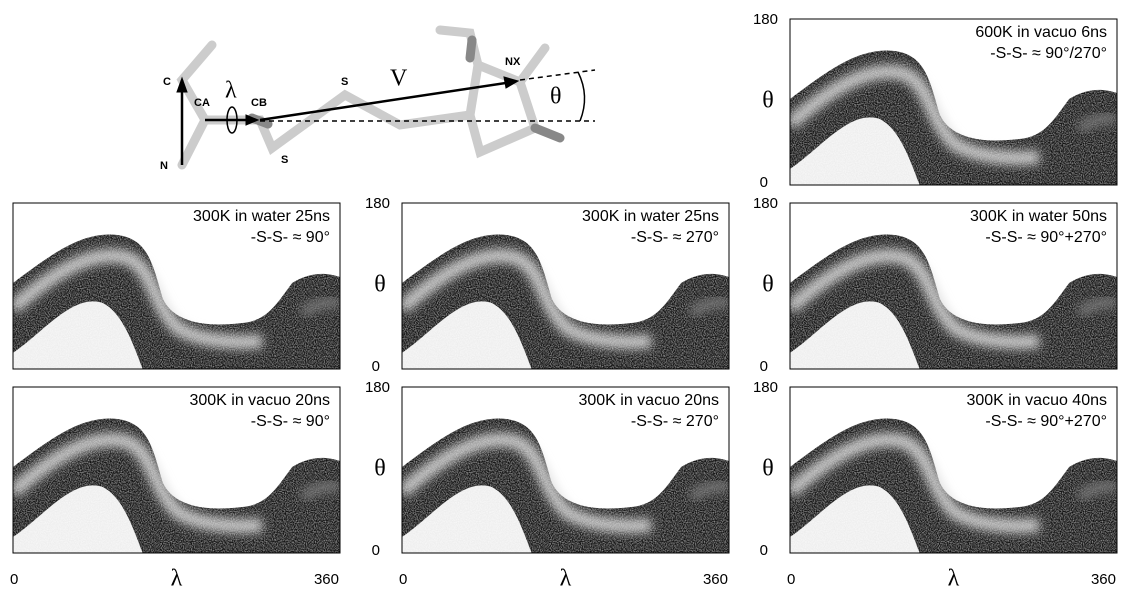 The image size is (1129, 593). Describe the element at coordinates (556, 97) in the screenshot. I see `theta-symbol: θ` at that location.